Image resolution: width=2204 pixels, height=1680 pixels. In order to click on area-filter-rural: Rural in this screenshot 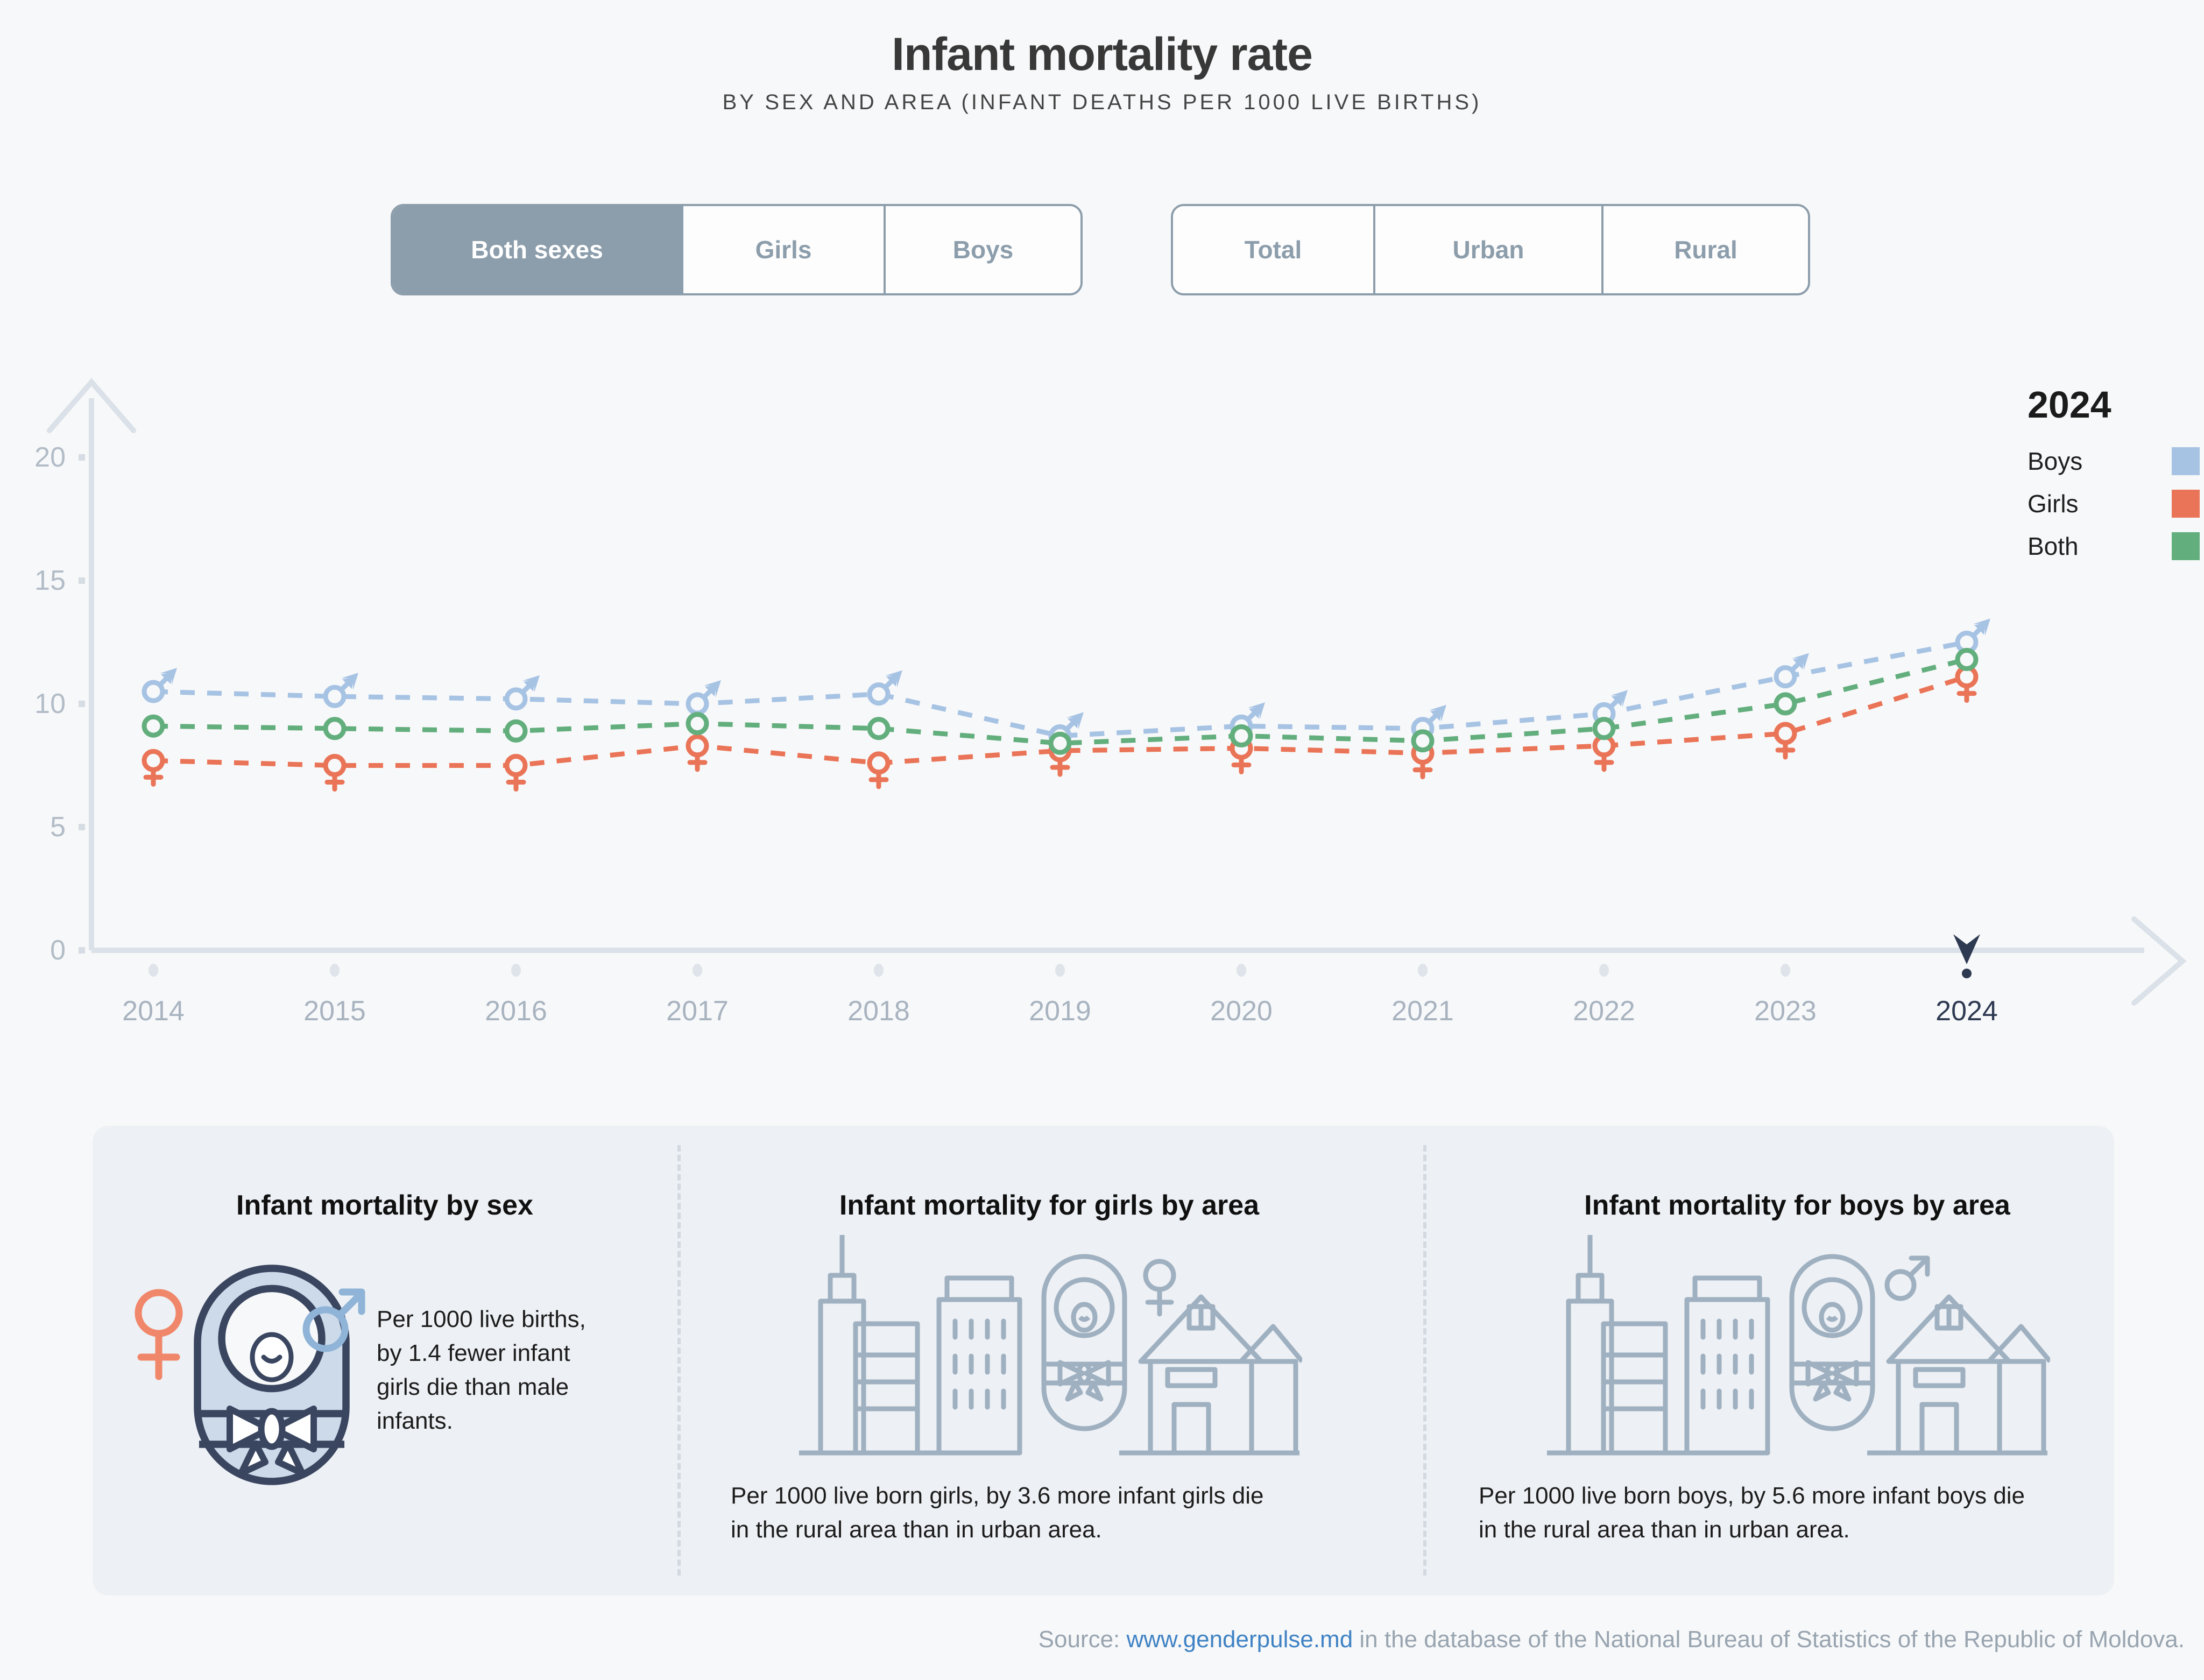, I will do `click(1704, 250)`.